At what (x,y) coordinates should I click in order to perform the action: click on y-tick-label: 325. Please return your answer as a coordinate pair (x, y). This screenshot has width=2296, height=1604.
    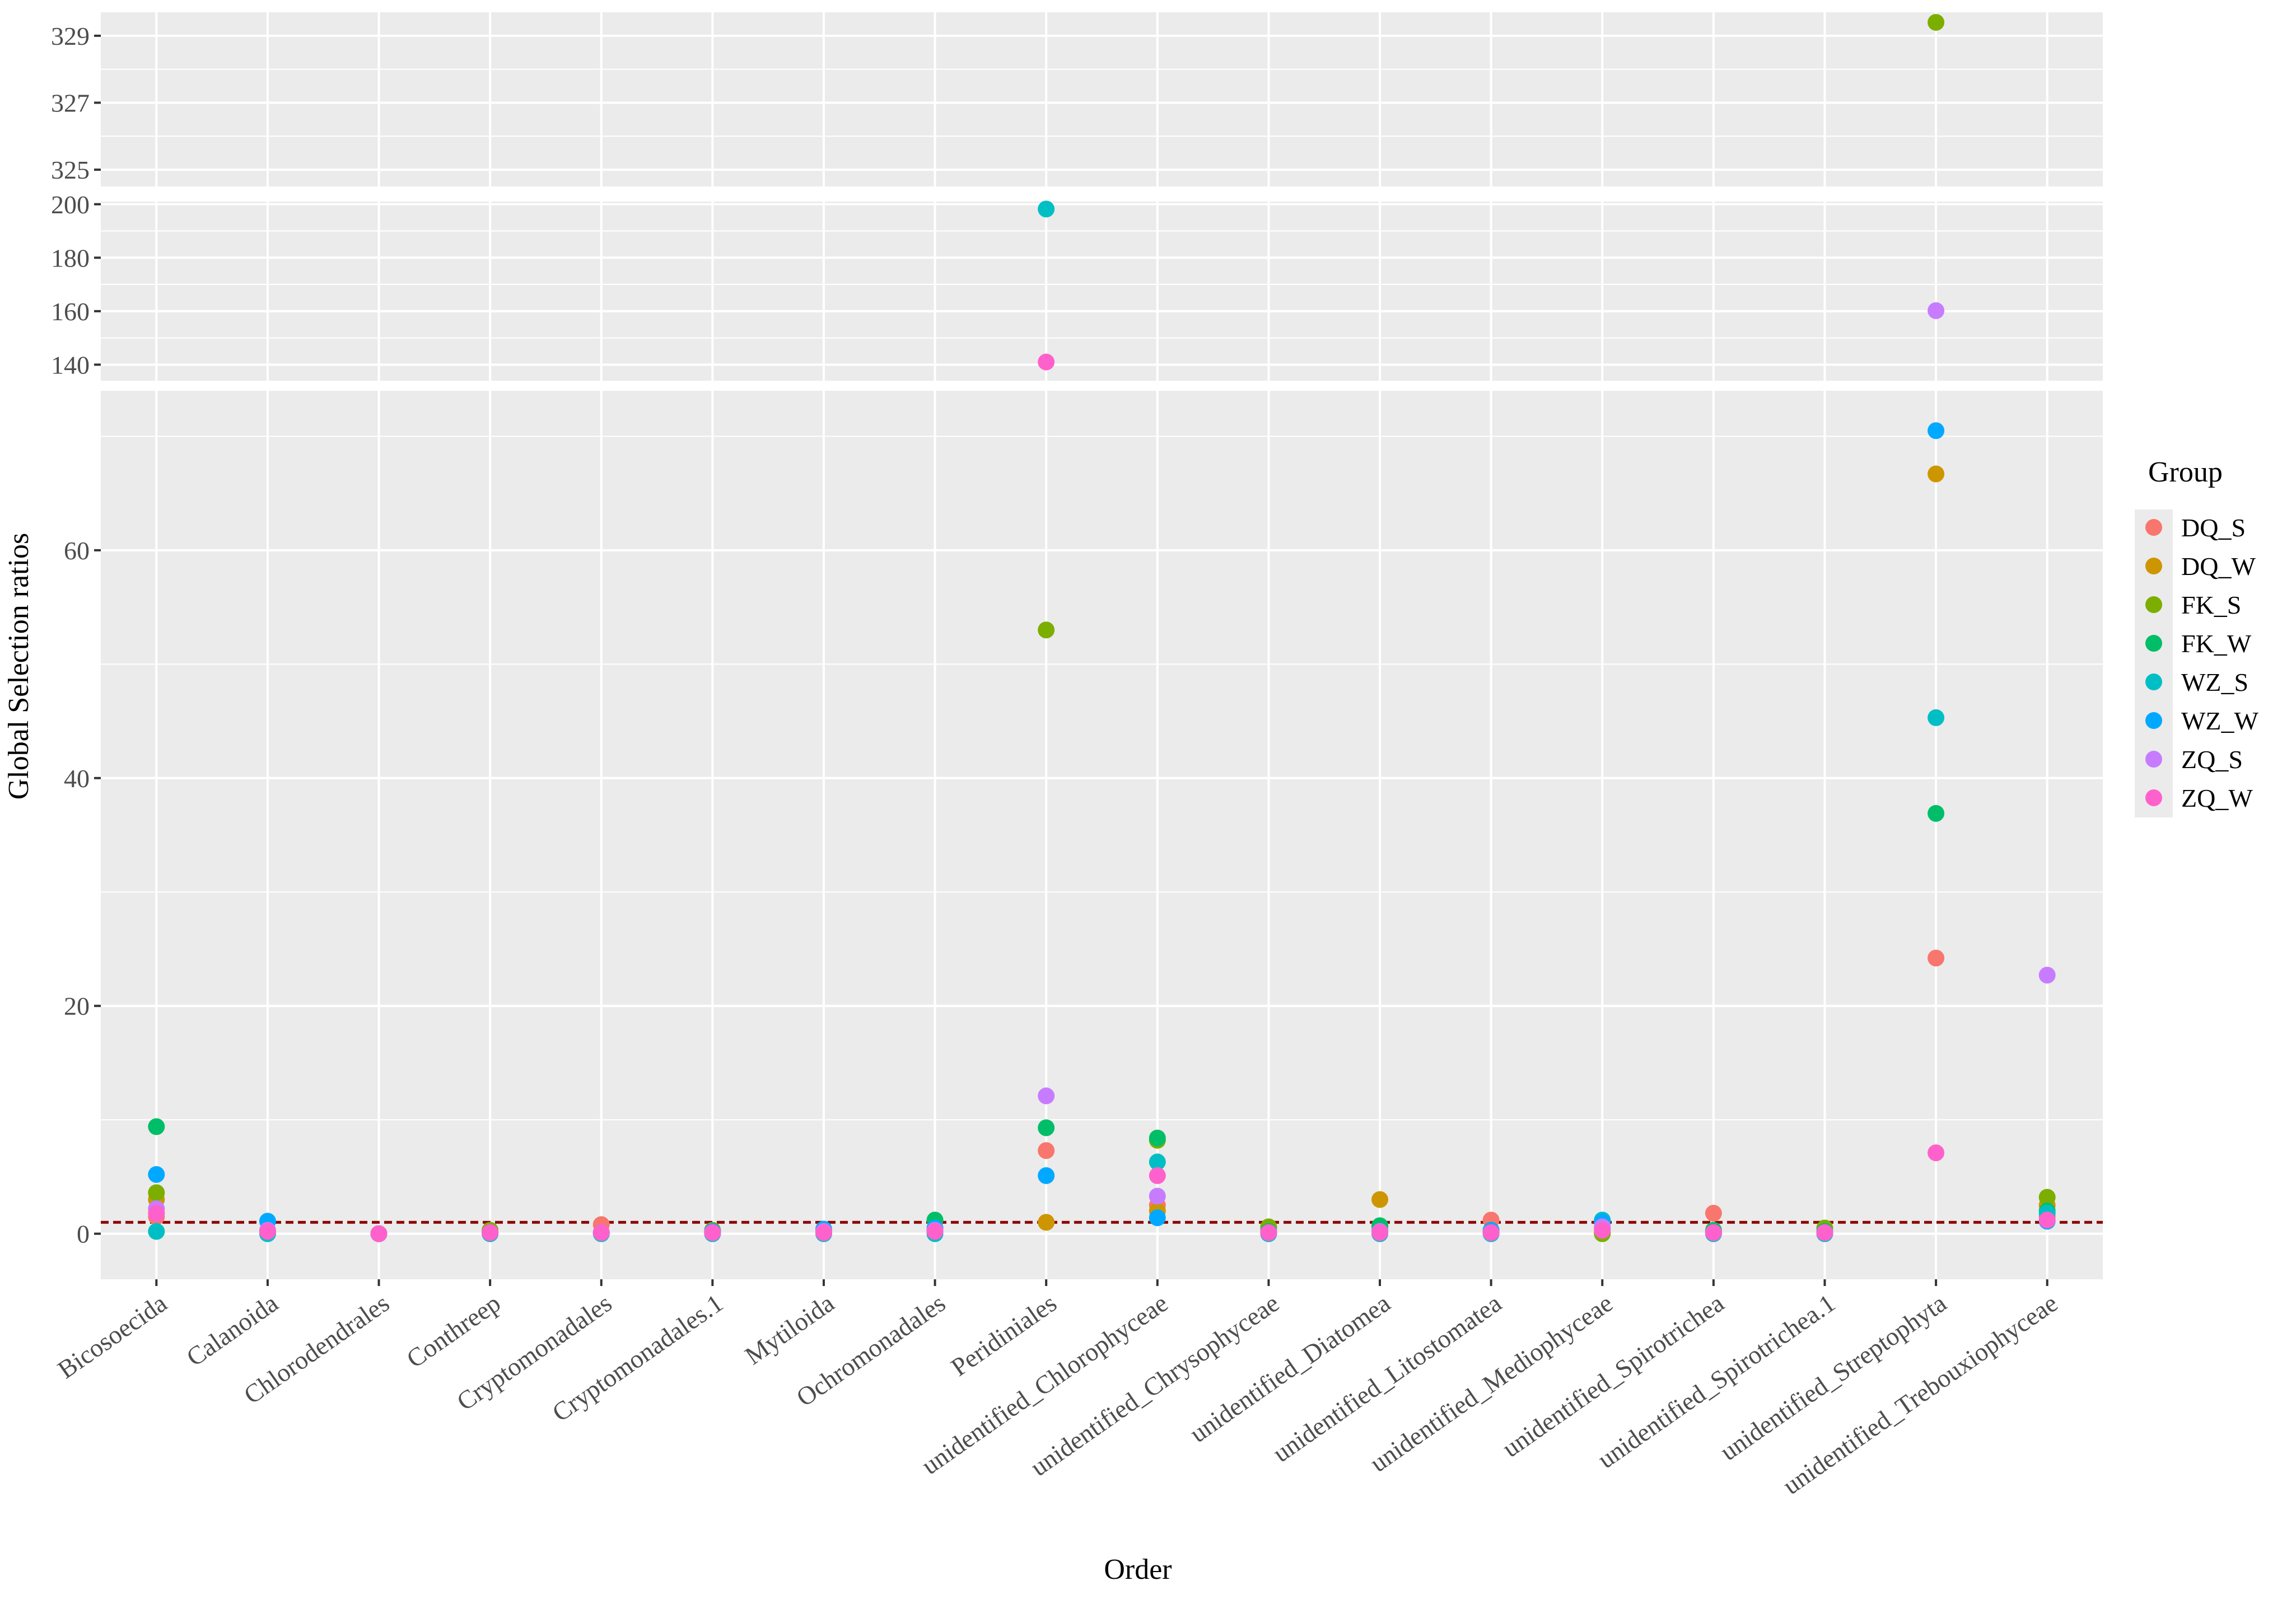
    Looking at the image, I should click on (71, 170).